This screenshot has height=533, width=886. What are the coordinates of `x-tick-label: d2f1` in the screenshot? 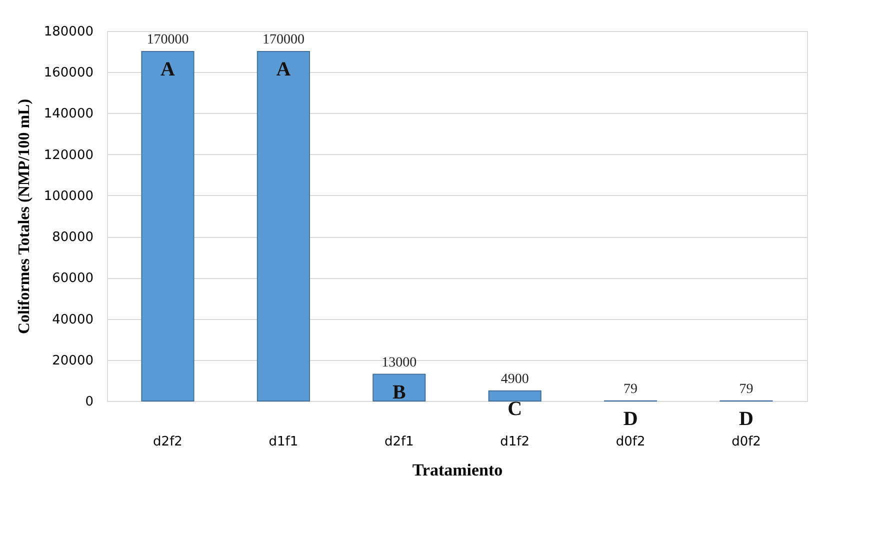 It's located at (399, 442).